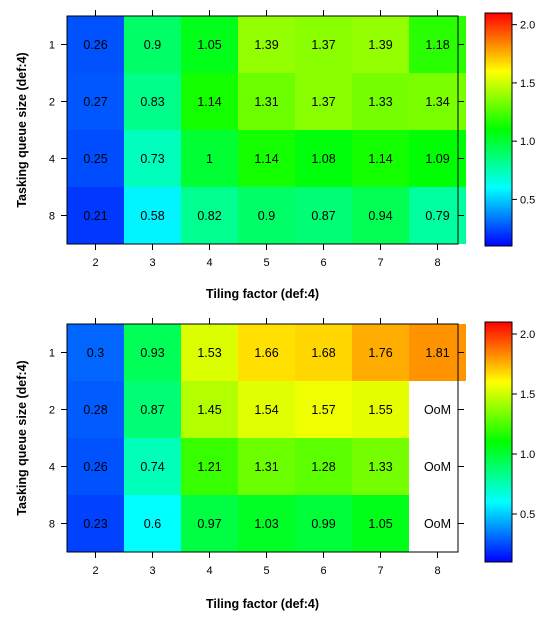 The height and width of the screenshot is (621, 546). I want to click on y-tick-label: 8, so click(52, 217).